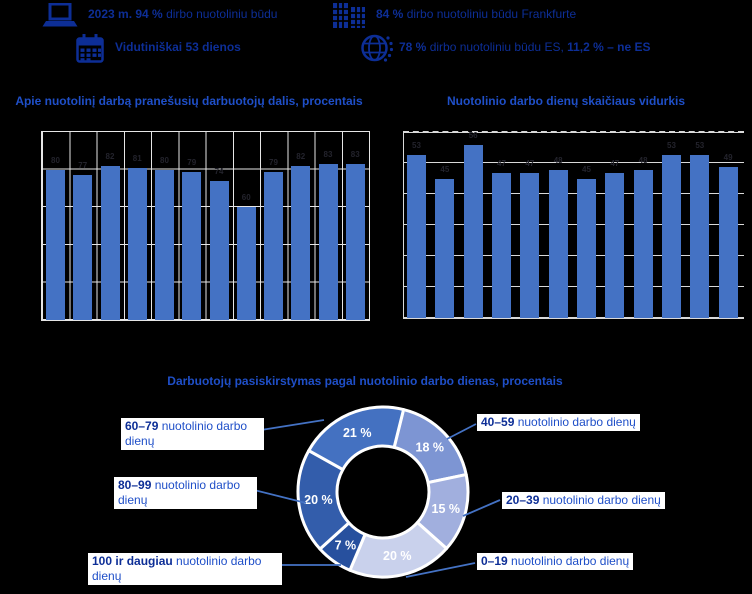 This screenshot has width=752, height=594. Describe the element at coordinates (523, 500) in the screenshot. I see `callout-range: 20–39` at that location.